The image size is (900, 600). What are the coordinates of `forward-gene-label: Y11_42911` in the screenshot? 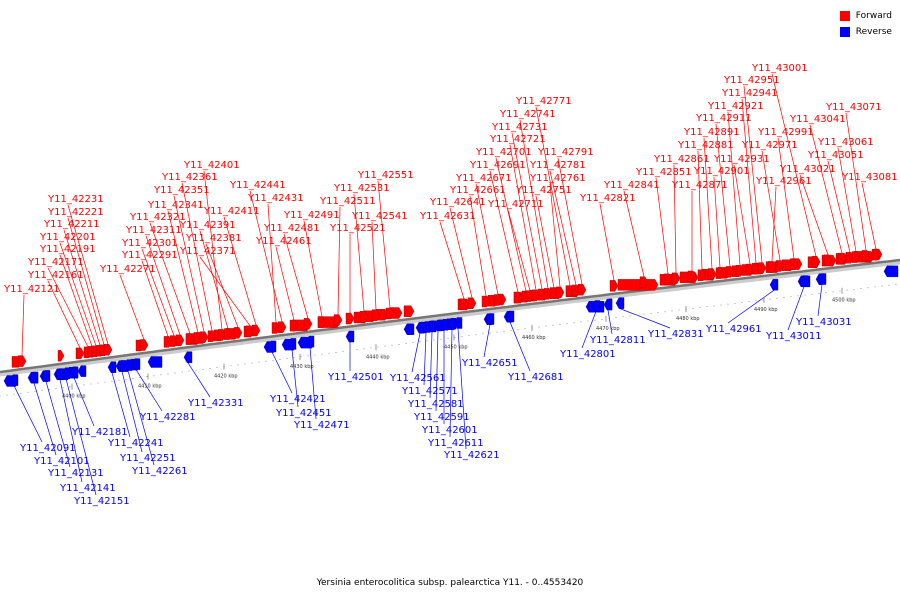 It's located at (723, 118).